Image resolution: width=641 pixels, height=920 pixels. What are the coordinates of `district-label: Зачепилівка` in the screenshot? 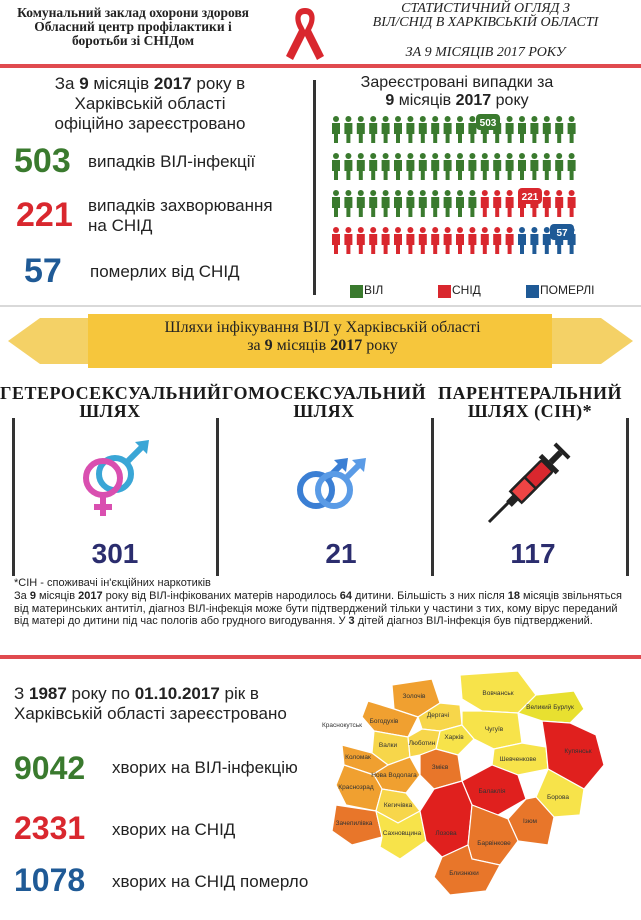 It's located at (354, 823).